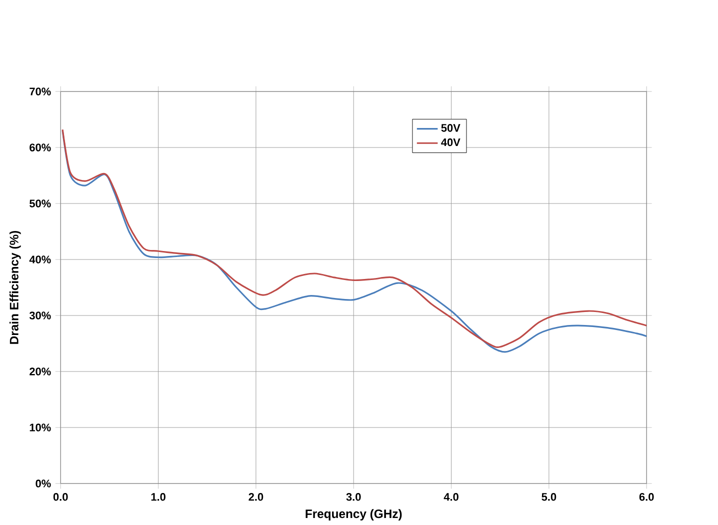  I want to click on y-tick-label: 0%, so click(43, 484).